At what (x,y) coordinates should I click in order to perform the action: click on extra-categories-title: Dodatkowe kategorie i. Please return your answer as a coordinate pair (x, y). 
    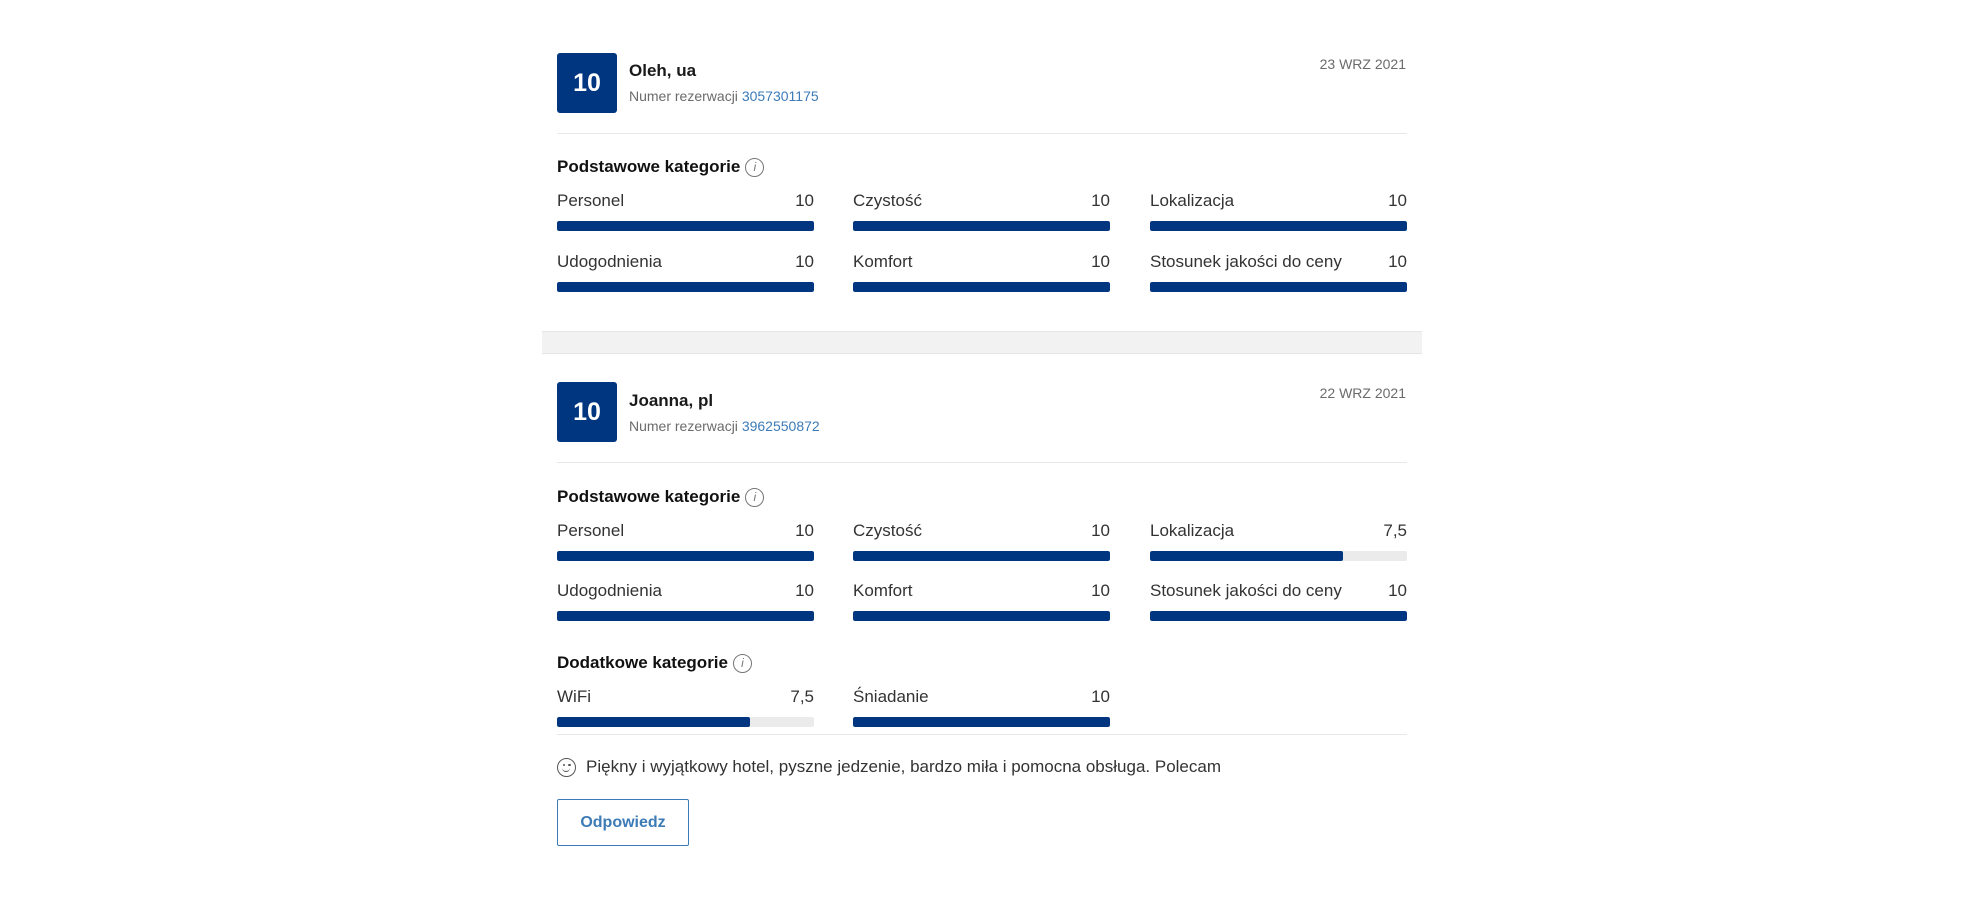
    Looking at the image, I should click on (654, 663).